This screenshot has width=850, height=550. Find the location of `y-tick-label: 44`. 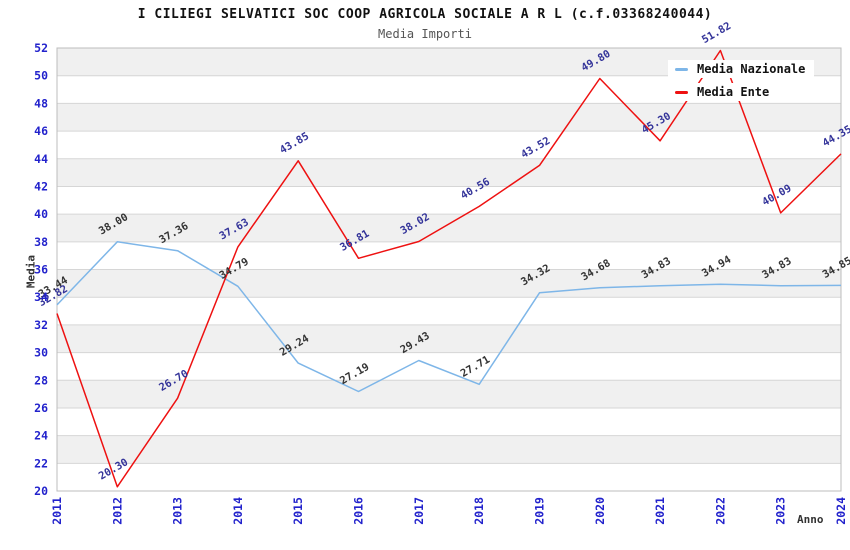

y-tick-label: 44 is located at coordinates (41, 159).